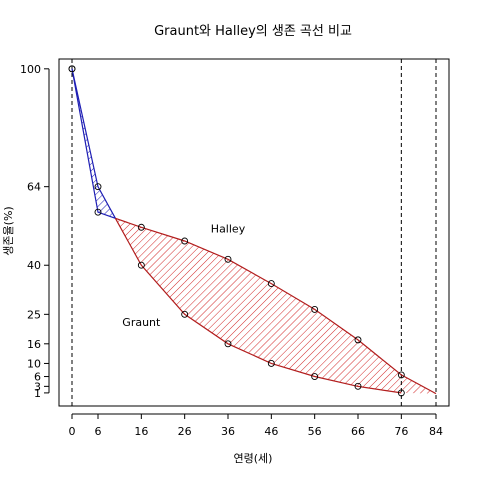 This screenshot has height=480, width=480. What do you see at coordinates (98, 431) in the screenshot?
I see `x-tick-label: 6` at bounding box center [98, 431].